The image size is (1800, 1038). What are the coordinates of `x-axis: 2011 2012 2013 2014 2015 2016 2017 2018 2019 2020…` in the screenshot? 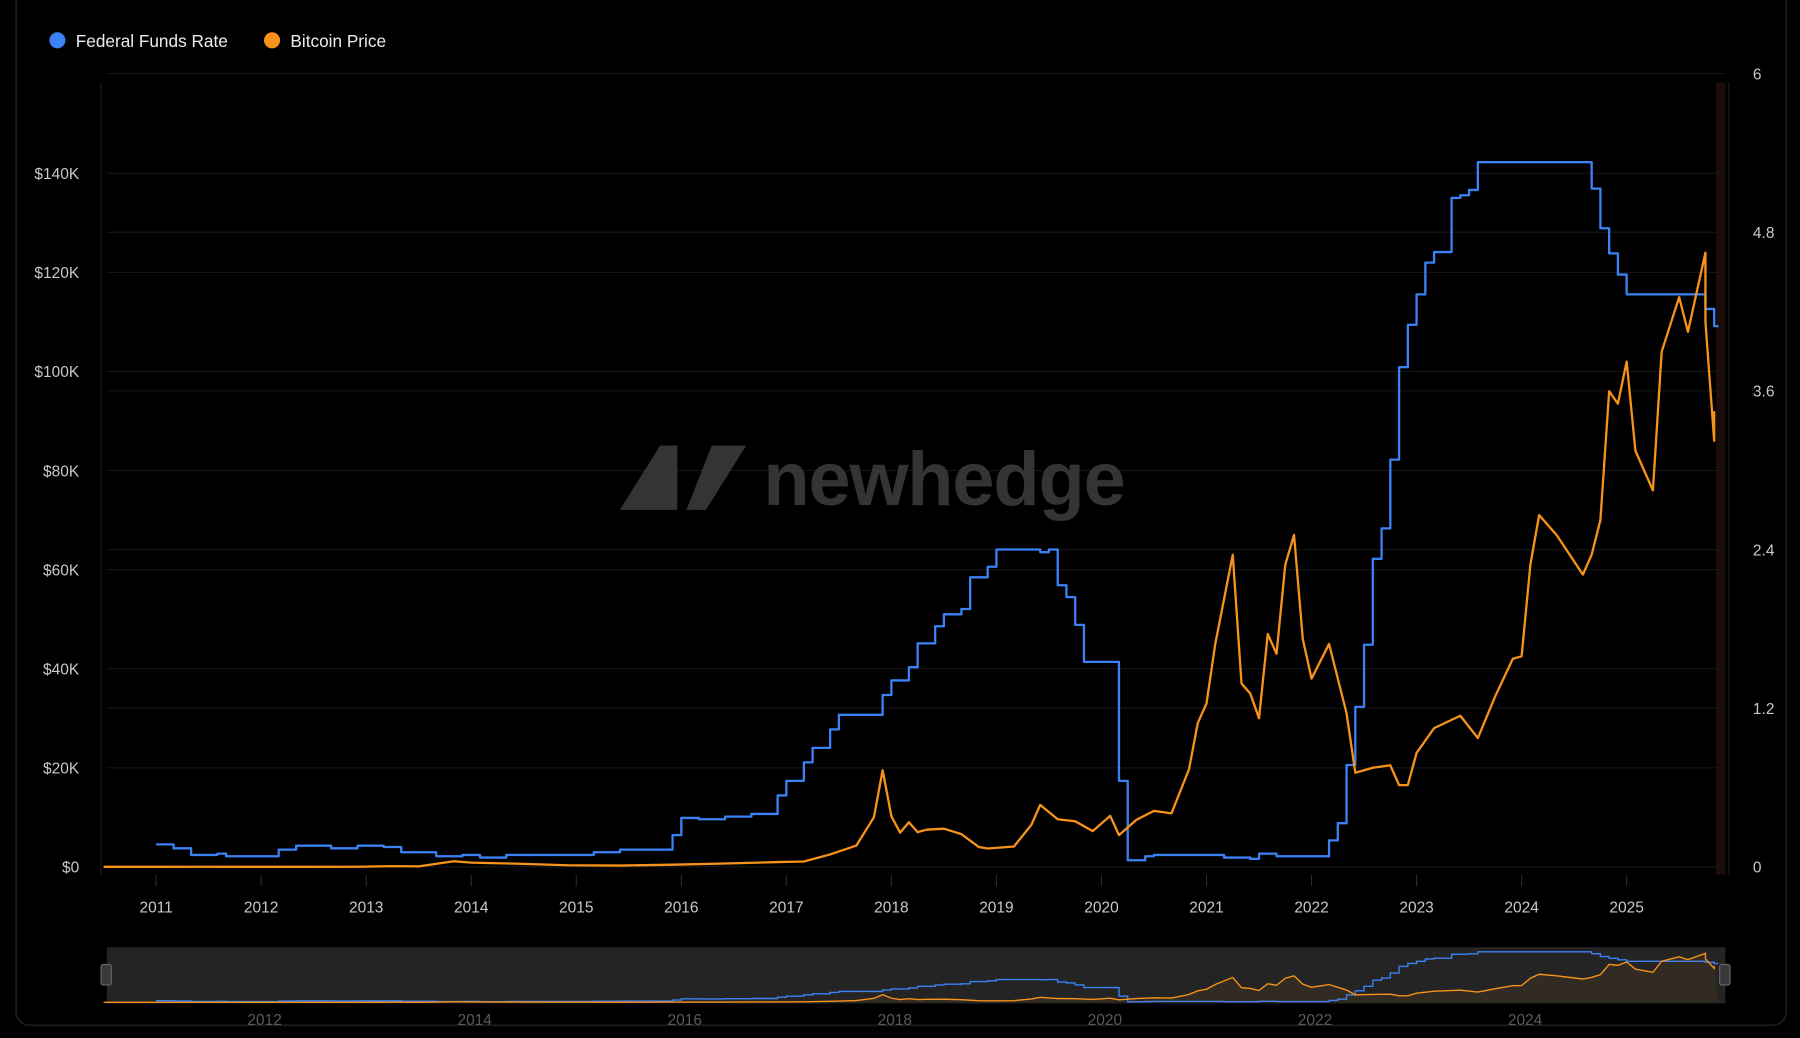 It's located at (891, 895).